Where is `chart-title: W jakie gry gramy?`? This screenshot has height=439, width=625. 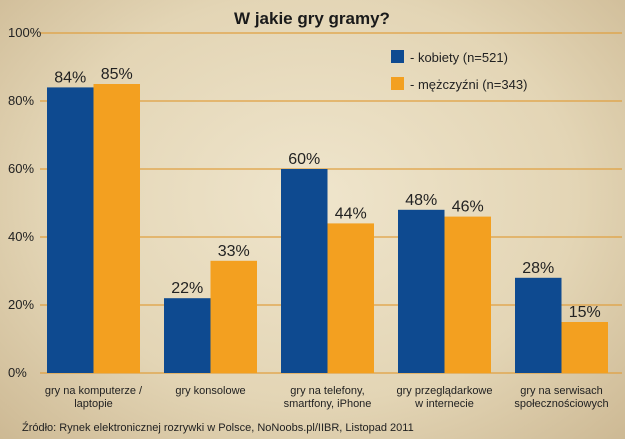 chart-title: W jakie gry gramy? is located at coordinates (312, 18).